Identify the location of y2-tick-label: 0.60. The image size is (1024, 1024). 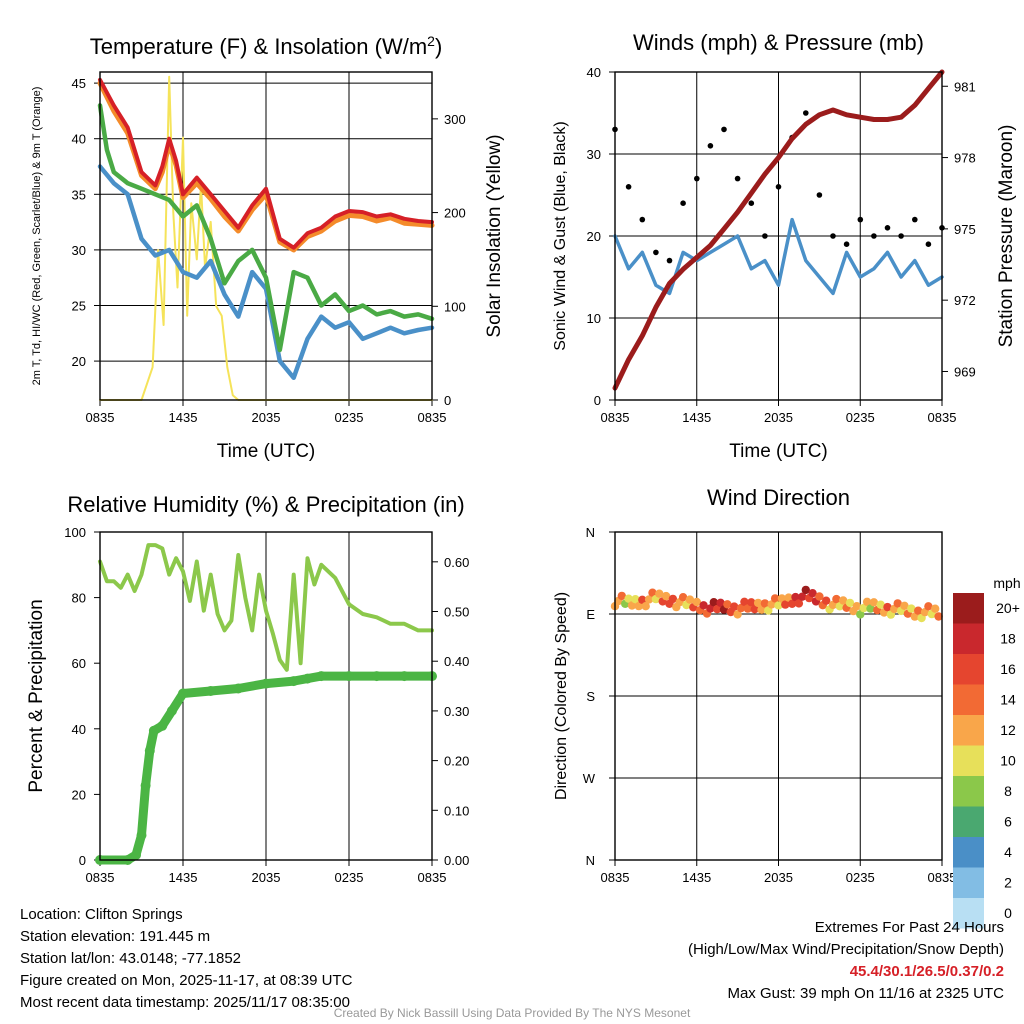
(456, 562).